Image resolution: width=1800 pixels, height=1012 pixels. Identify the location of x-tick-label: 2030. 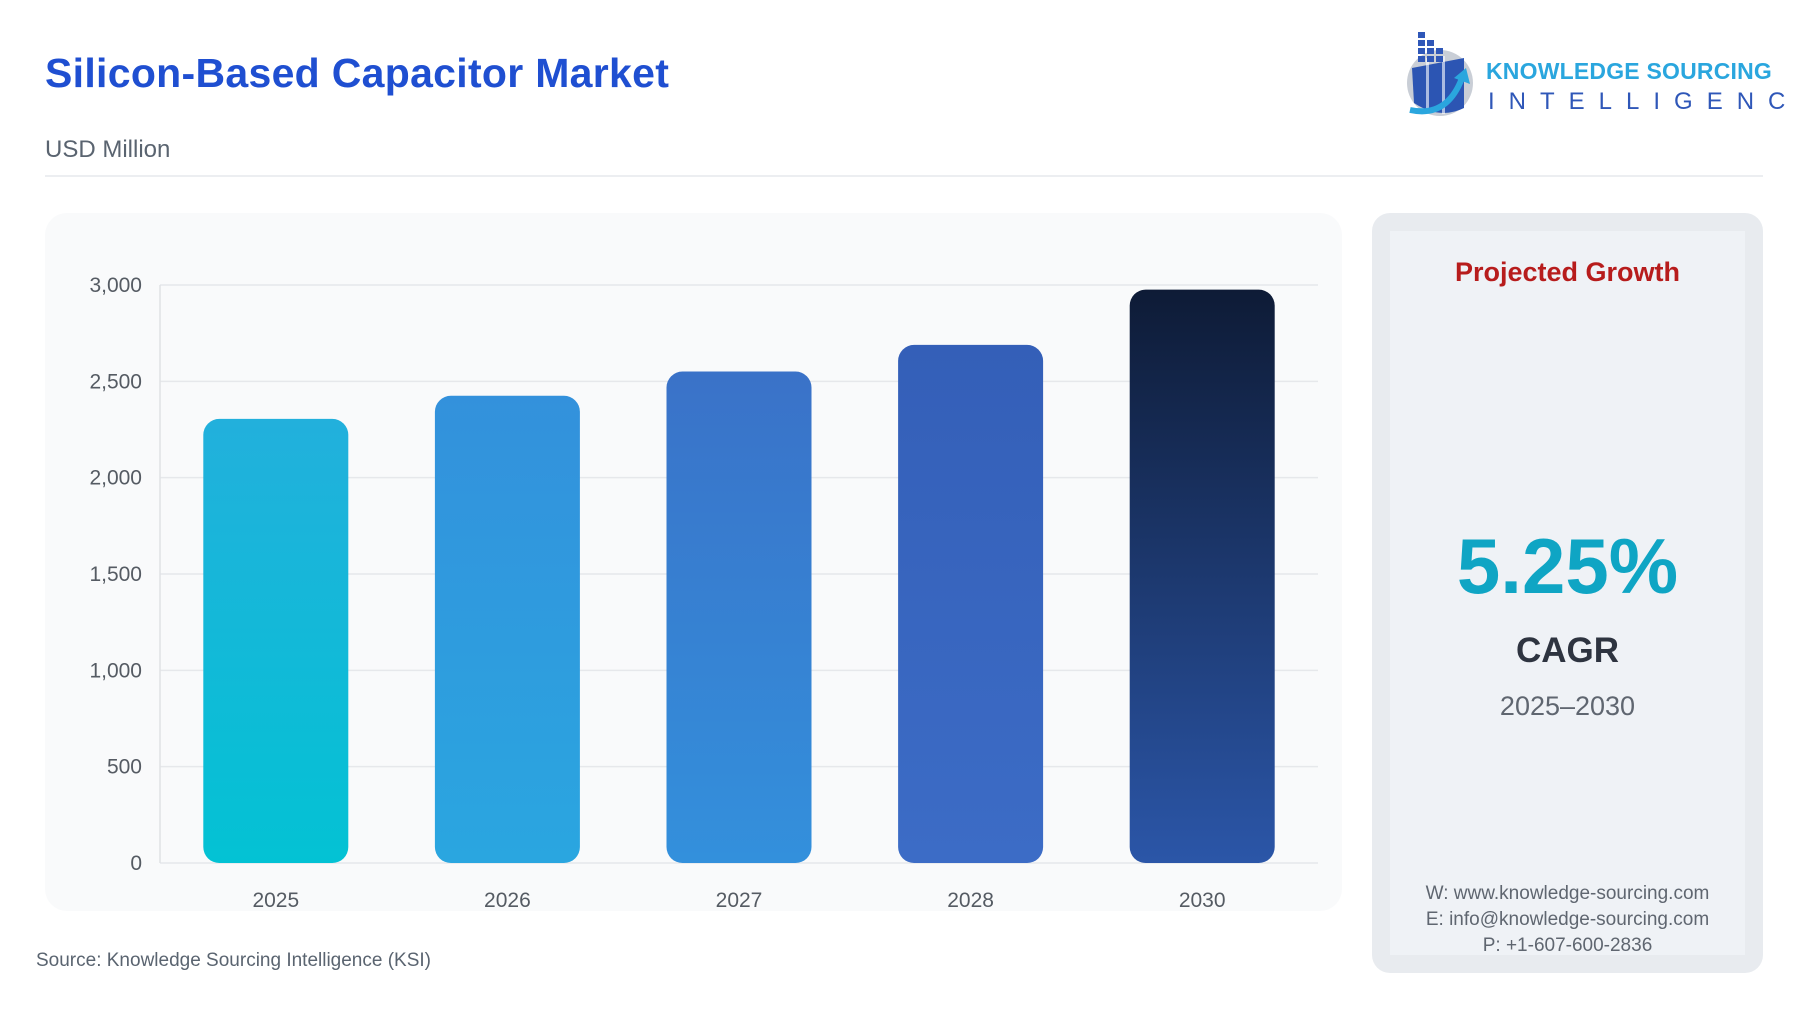
(1202, 900).